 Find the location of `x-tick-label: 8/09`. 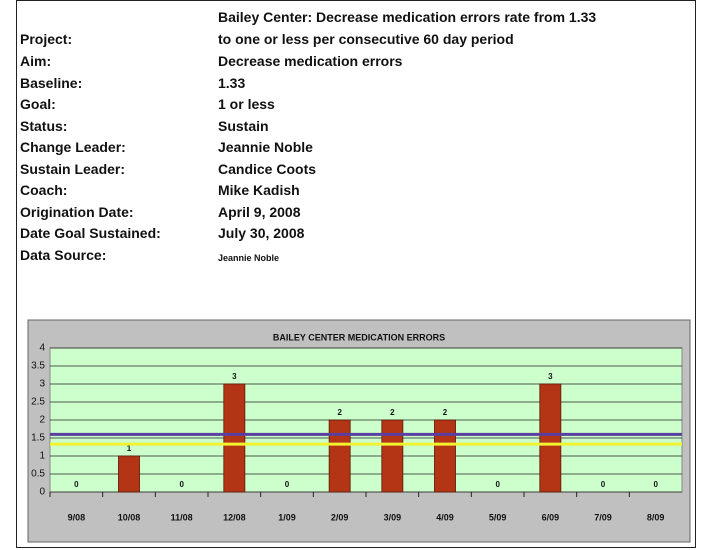

x-tick-label: 8/09 is located at coordinates (656, 517).